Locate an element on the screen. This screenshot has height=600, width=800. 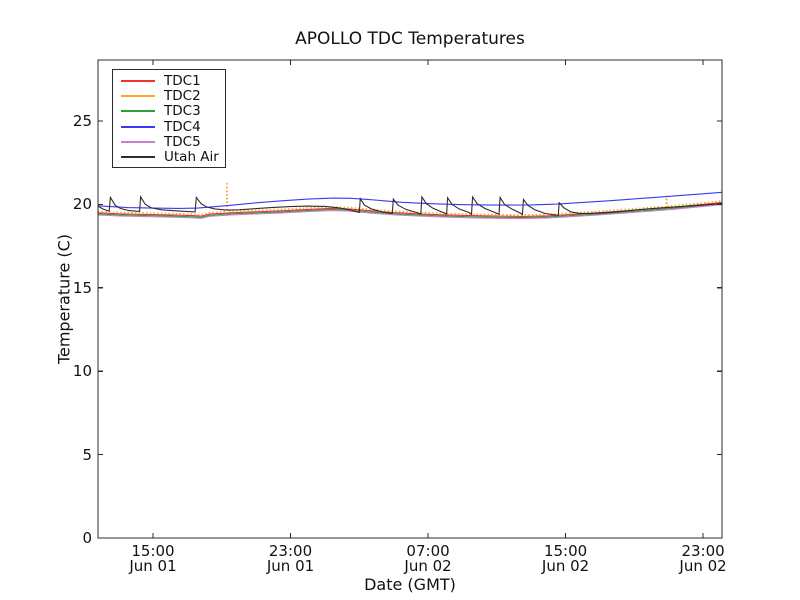
y-tick-label: 5 is located at coordinates (87, 454).